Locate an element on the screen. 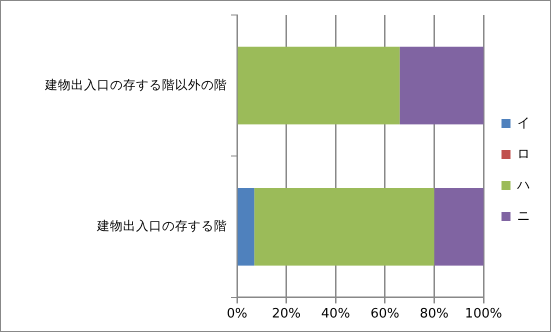 The height and width of the screenshot is (332, 551). x-tick-label: 0% is located at coordinates (237, 314).